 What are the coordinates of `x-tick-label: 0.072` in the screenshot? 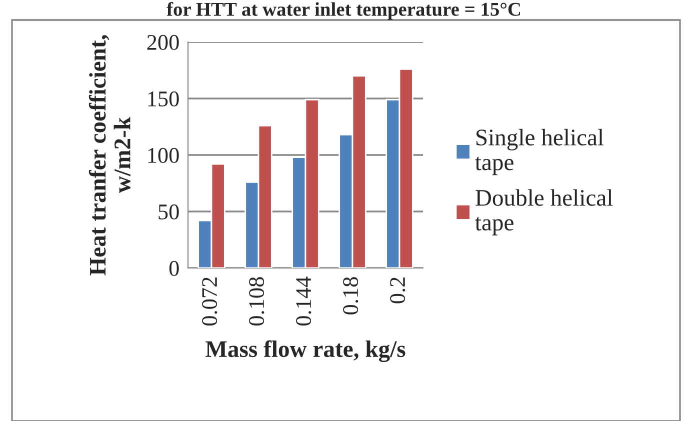 It's located at (210, 302).